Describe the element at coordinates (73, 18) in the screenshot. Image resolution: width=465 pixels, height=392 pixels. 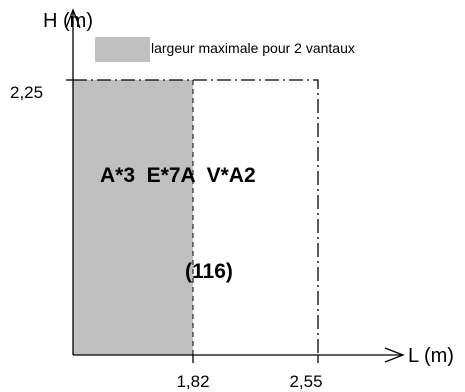
I see `y-axis-arrow` at that location.